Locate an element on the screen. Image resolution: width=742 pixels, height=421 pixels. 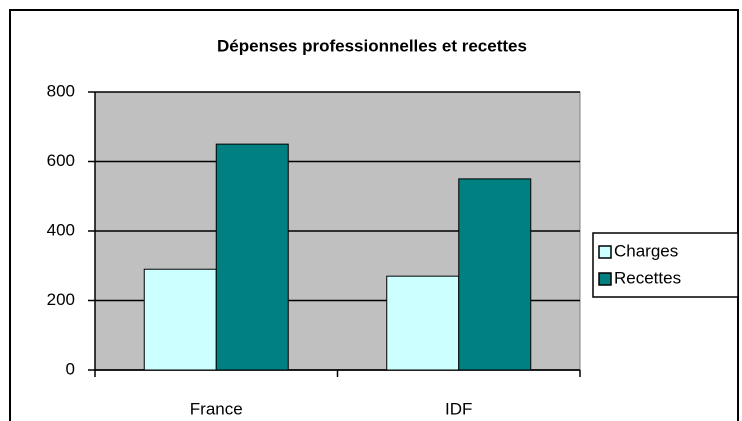
legend-label: Charges is located at coordinates (646, 250).